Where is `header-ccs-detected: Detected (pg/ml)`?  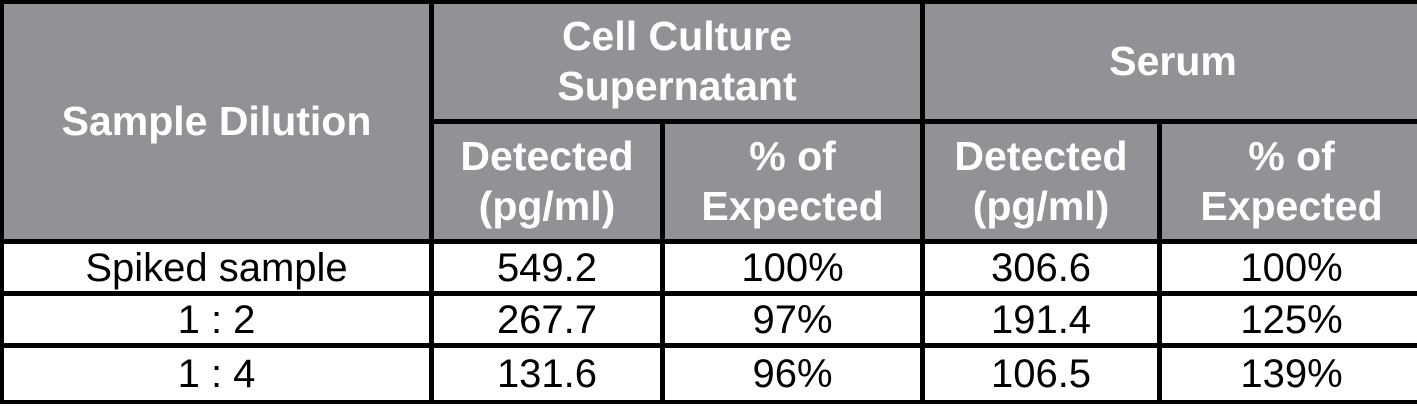 header-ccs-detected: Detected (pg/ml) is located at coordinates (549, 184).